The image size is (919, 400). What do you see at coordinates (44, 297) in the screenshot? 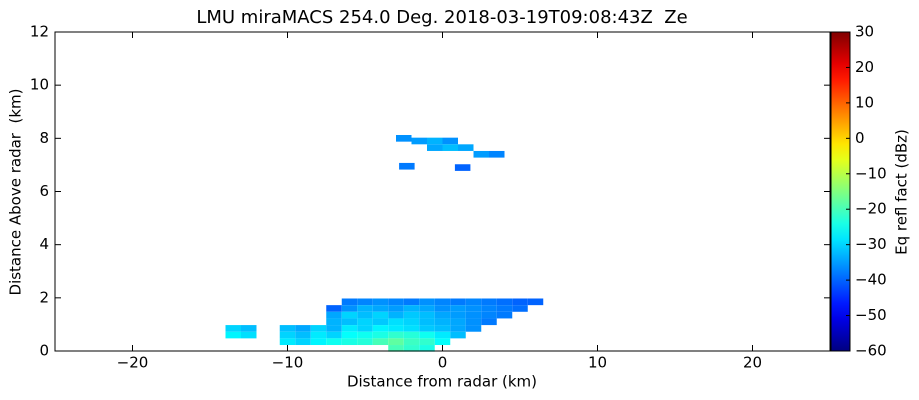
I see `y-tick-label: 2` at bounding box center [44, 297].